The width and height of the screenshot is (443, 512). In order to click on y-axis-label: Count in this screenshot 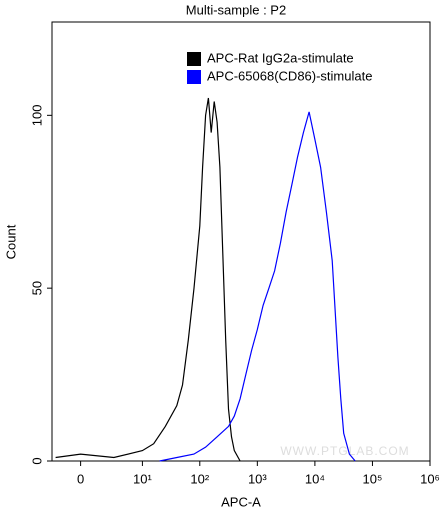, I will do `click(10, 241)`.